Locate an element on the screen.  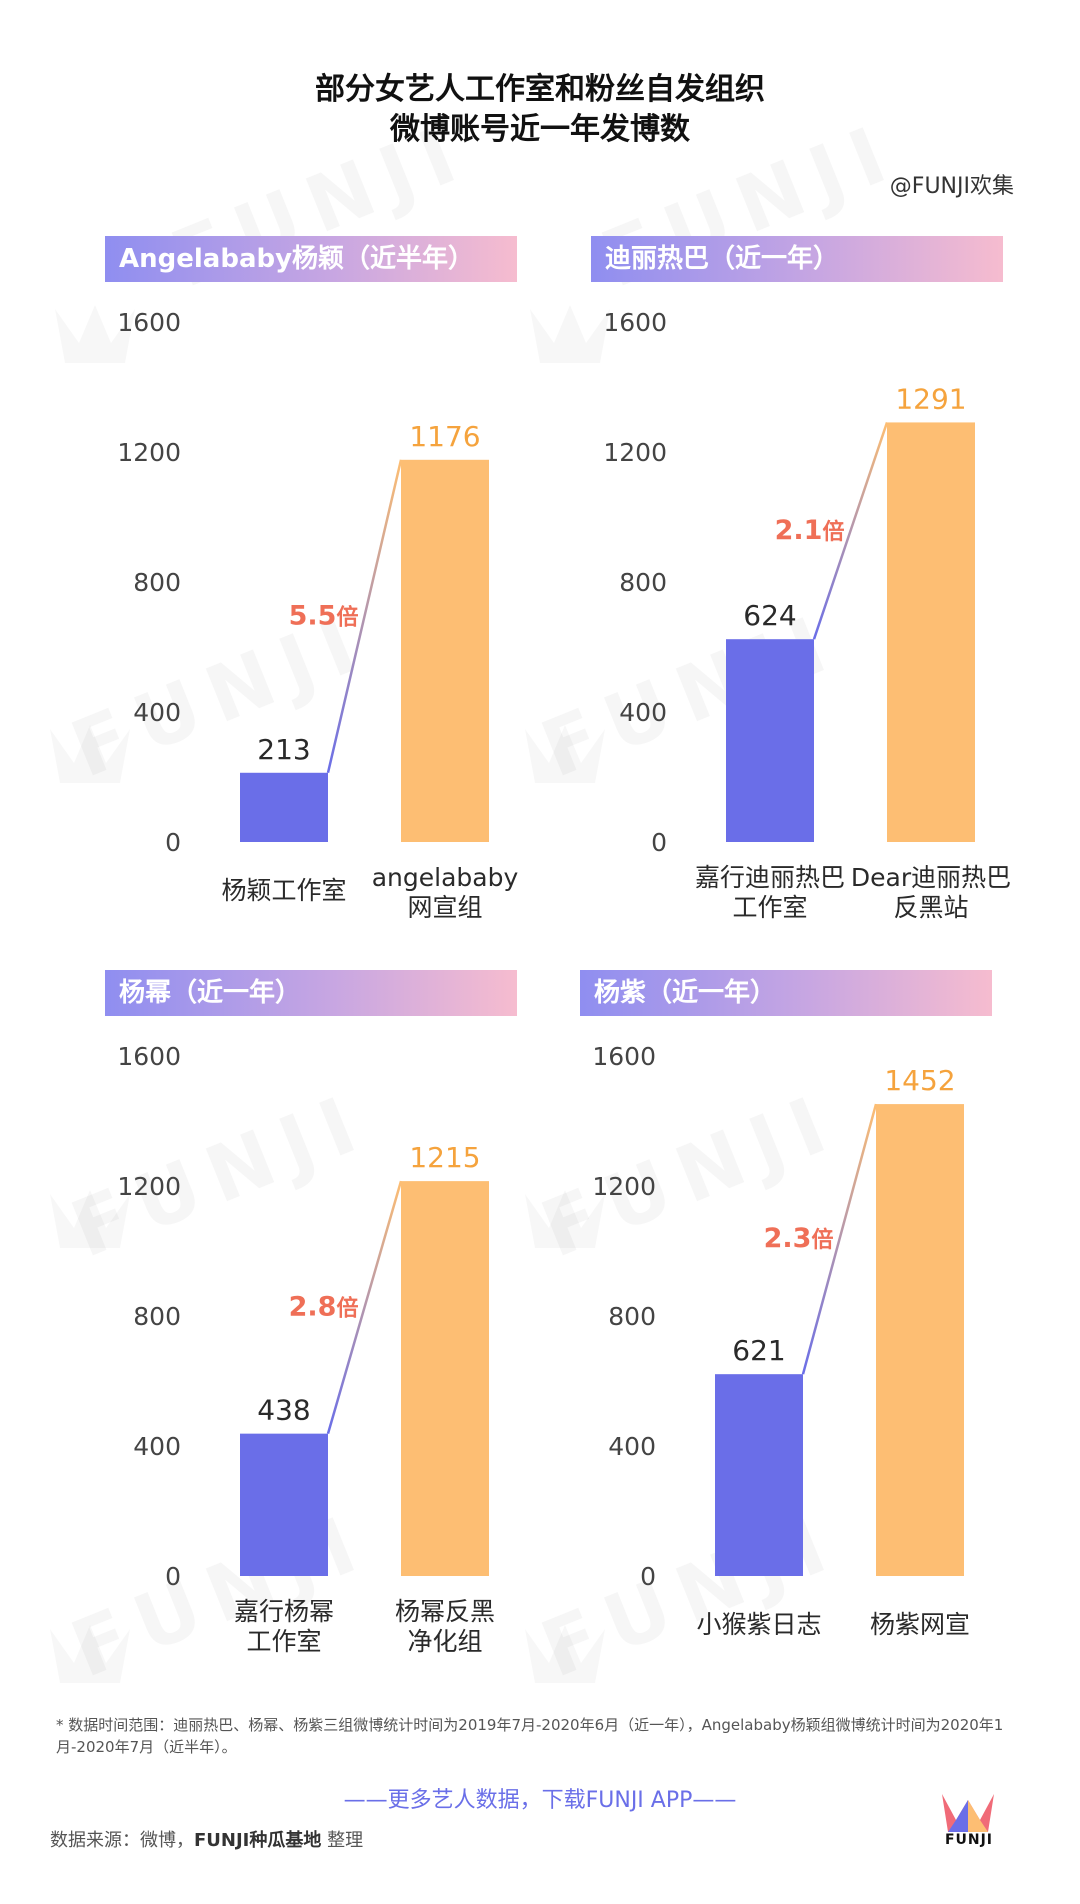
x-category-label: 嘉行杨幂工作室 is located at coordinates (284, 1626).